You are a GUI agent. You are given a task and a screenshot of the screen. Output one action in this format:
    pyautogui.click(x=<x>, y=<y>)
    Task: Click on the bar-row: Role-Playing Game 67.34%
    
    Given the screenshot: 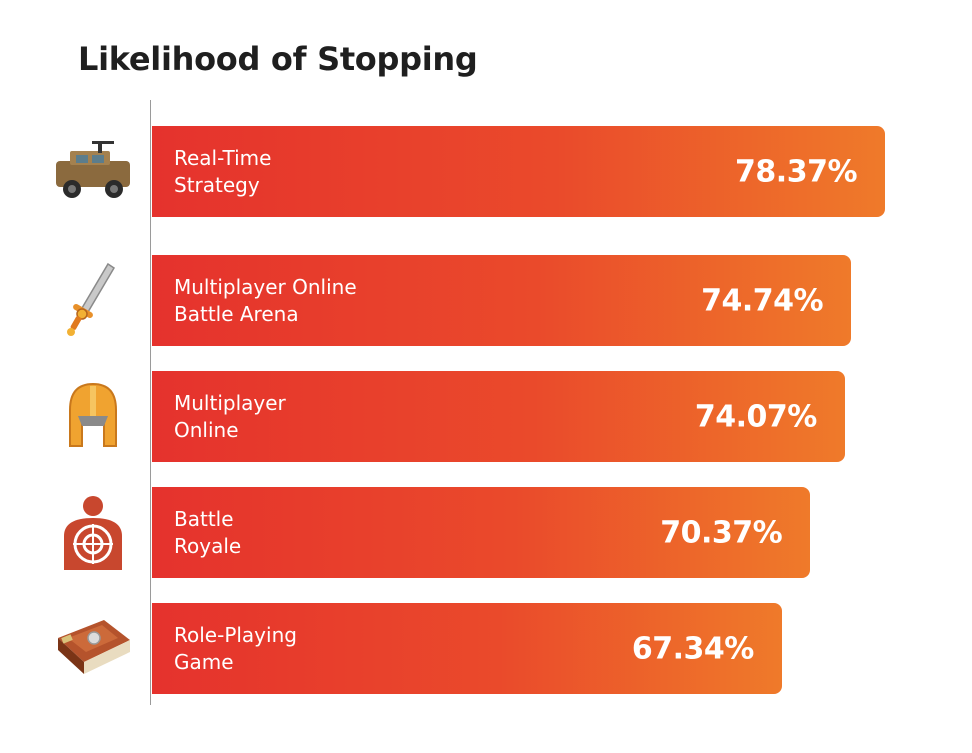 What is the action you would take?
    pyautogui.click(x=486, y=648)
    